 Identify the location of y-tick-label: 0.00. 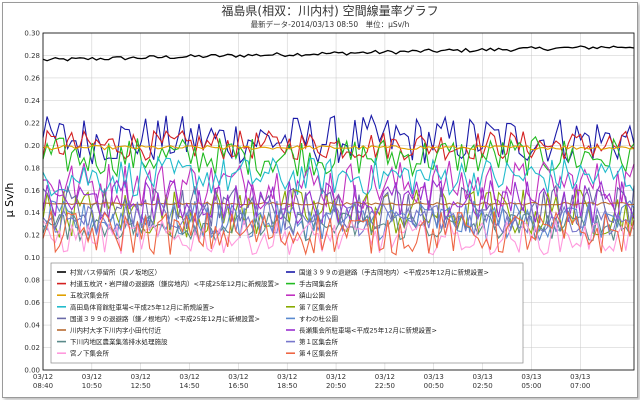
(32, 371).